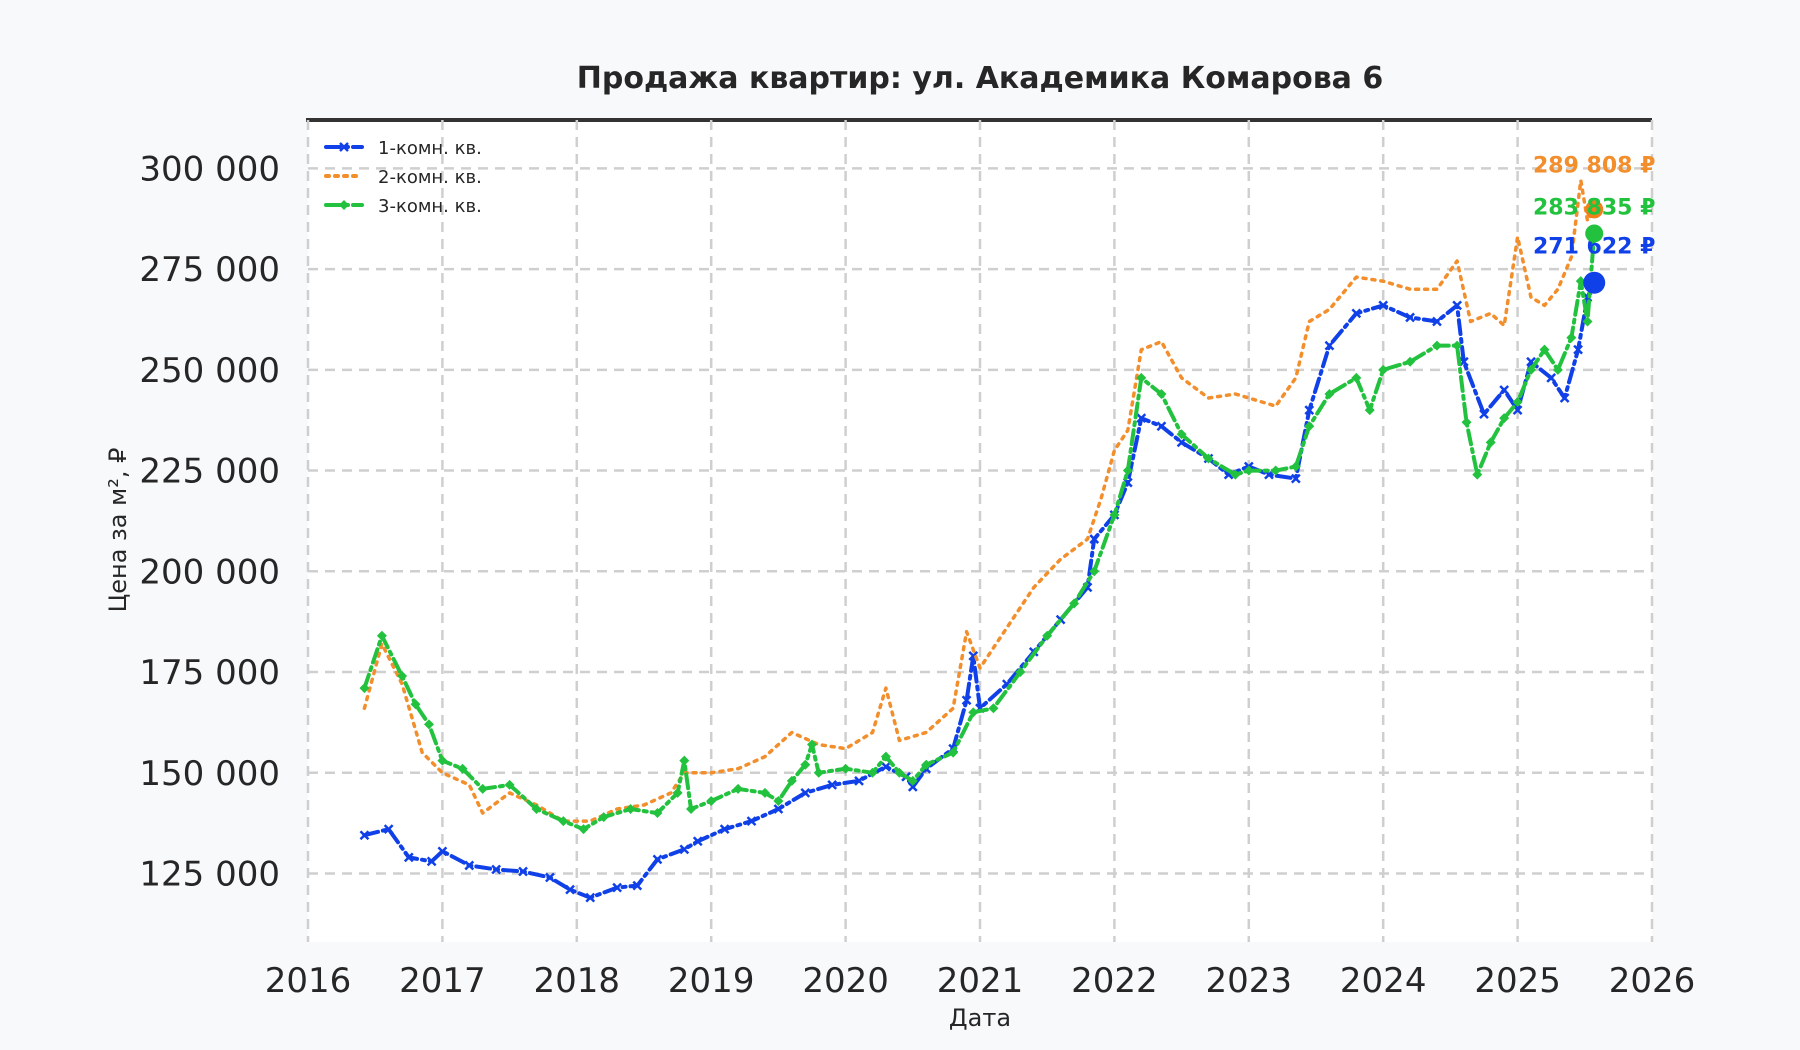  What do you see at coordinates (1594, 165) in the screenshot?
I see `last-value-label: 289 808 ₽` at bounding box center [1594, 165].